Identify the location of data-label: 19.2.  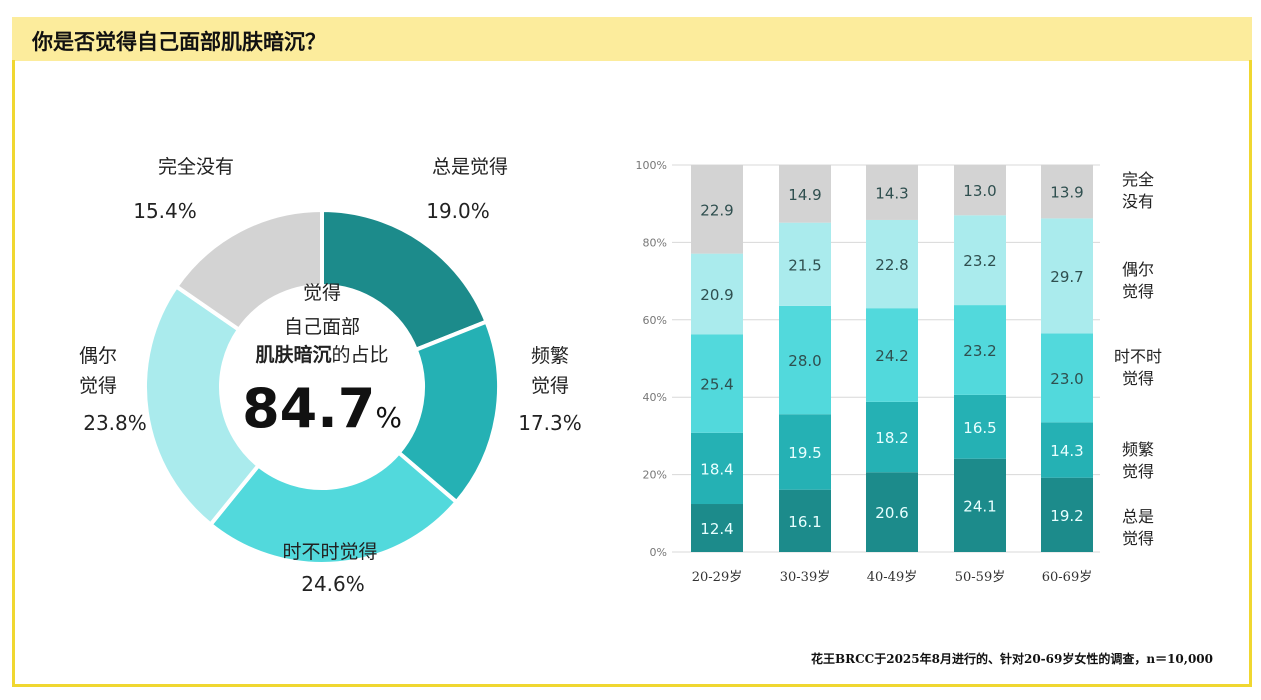
(1066, 516).